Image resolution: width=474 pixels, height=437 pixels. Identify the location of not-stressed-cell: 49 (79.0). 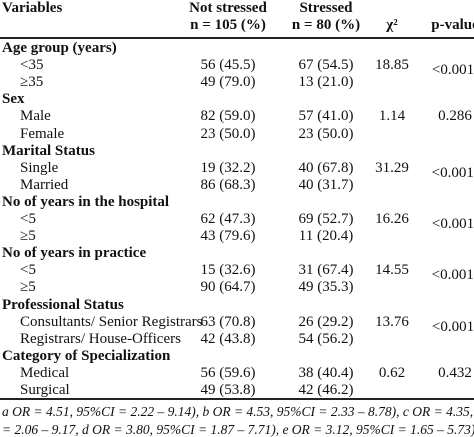
(228, 82).